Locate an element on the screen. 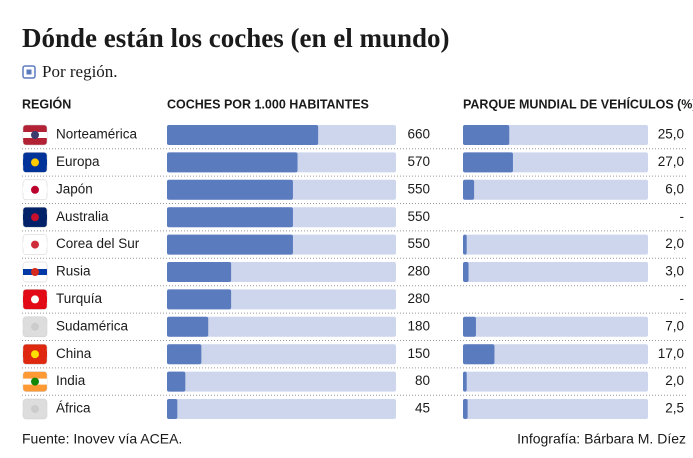 Image resolution: width=693 pixels, height=458 pixels. value-label: 7,0 is located at coordinates (674, 325).